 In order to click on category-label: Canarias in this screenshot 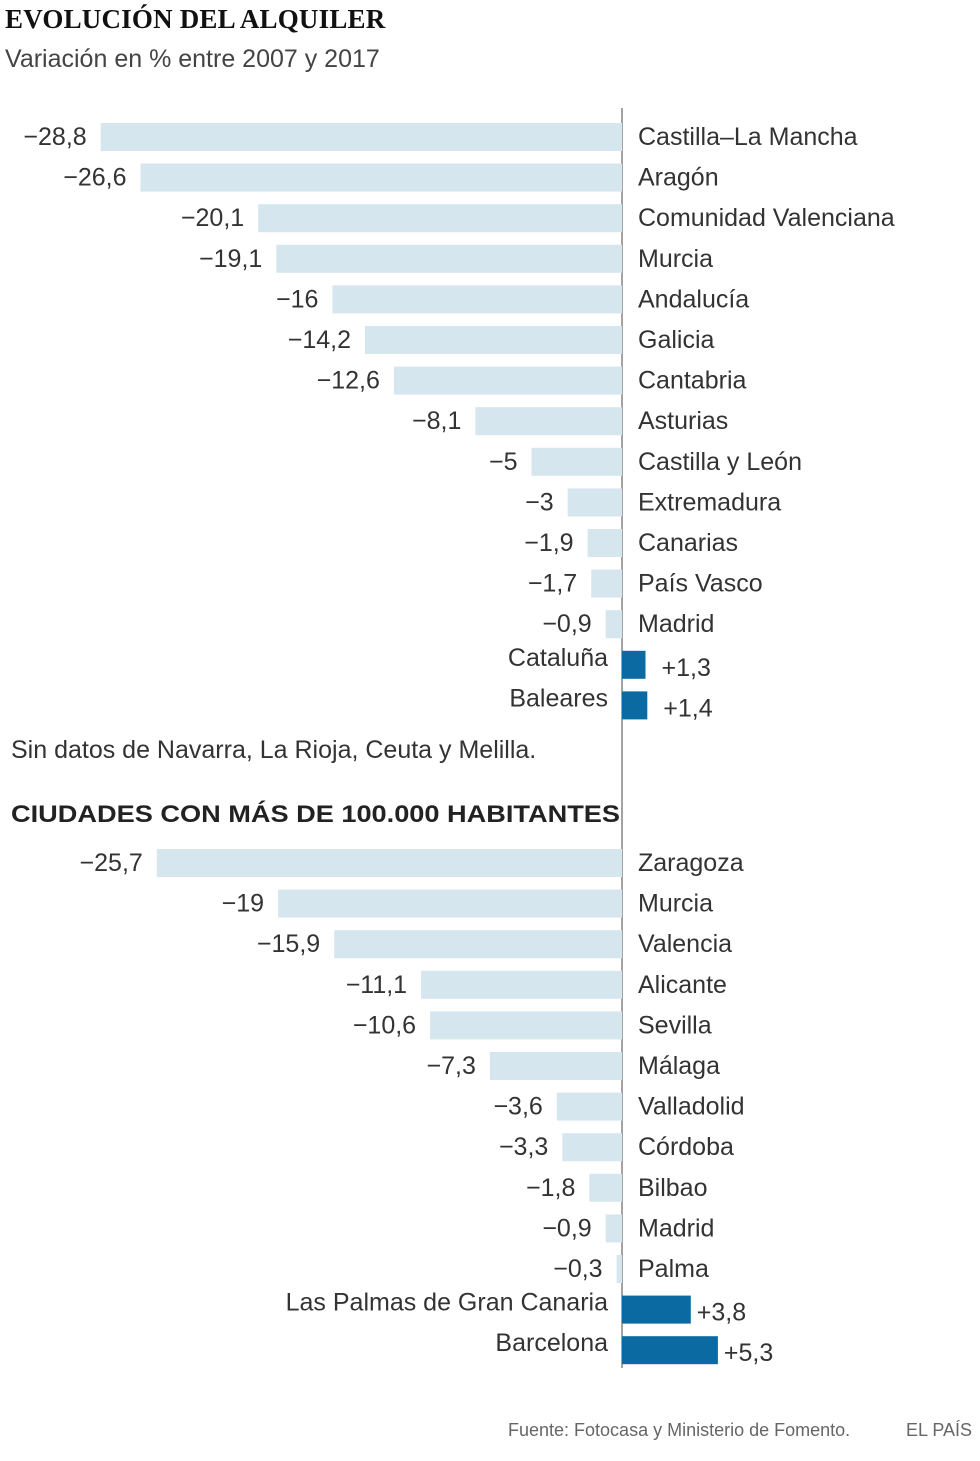, I will do `click(688, 543)`.